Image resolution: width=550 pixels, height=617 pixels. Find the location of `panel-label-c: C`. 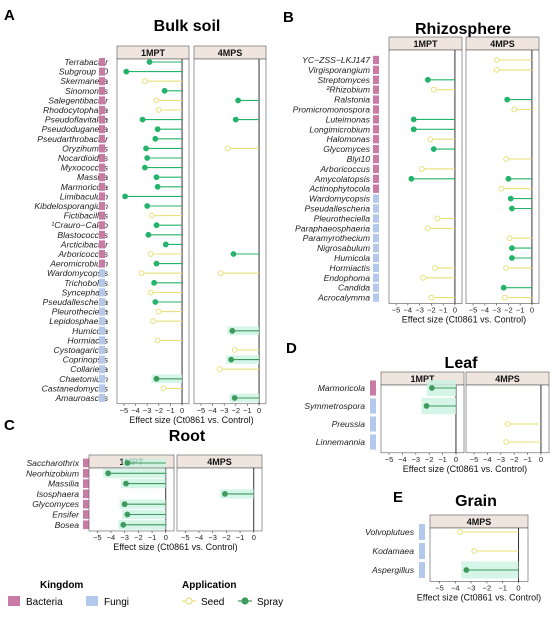

panel-label-c: C is located at coordinates (9, 425).